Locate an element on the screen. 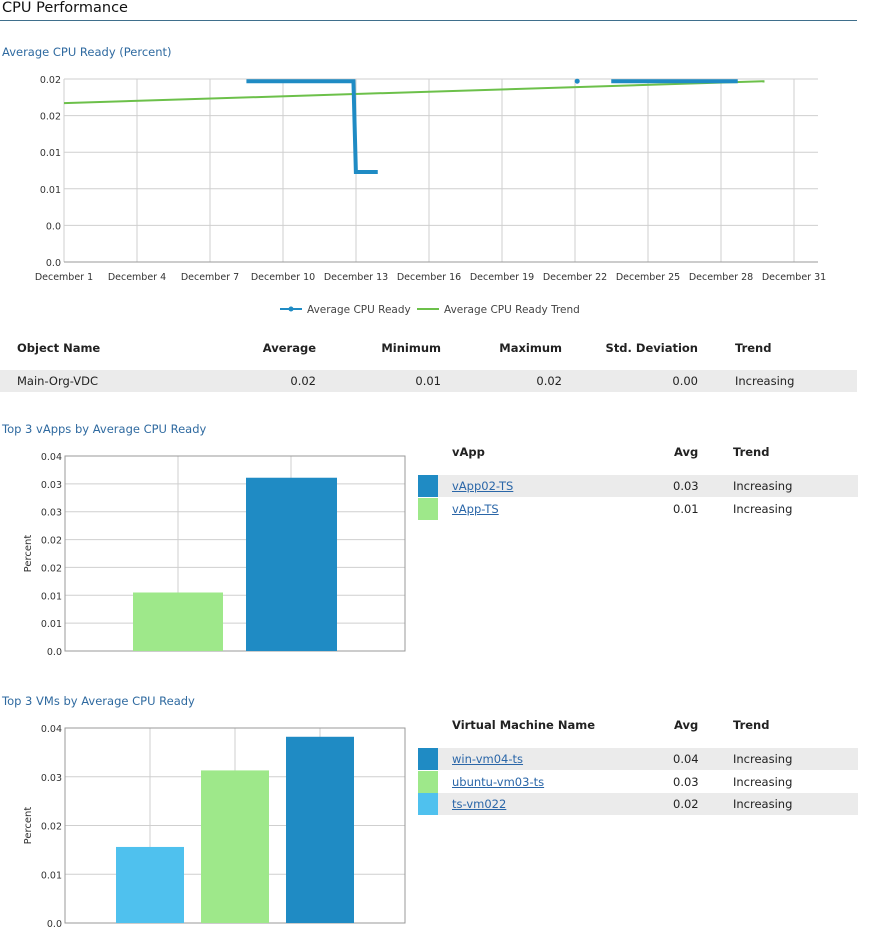 The height and width of the screenshot is (941, 883). vm-col-name: Virtual Machine Name is located at coordinates (524, 725).